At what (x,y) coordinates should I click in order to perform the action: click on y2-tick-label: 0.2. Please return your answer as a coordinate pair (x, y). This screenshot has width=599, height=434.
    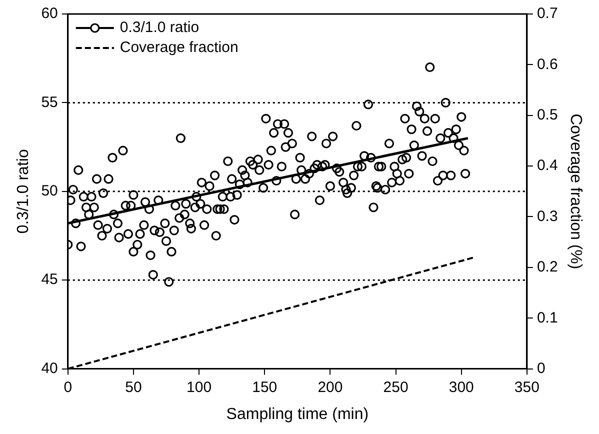
    Looking at the image, I should click on (547, 267).